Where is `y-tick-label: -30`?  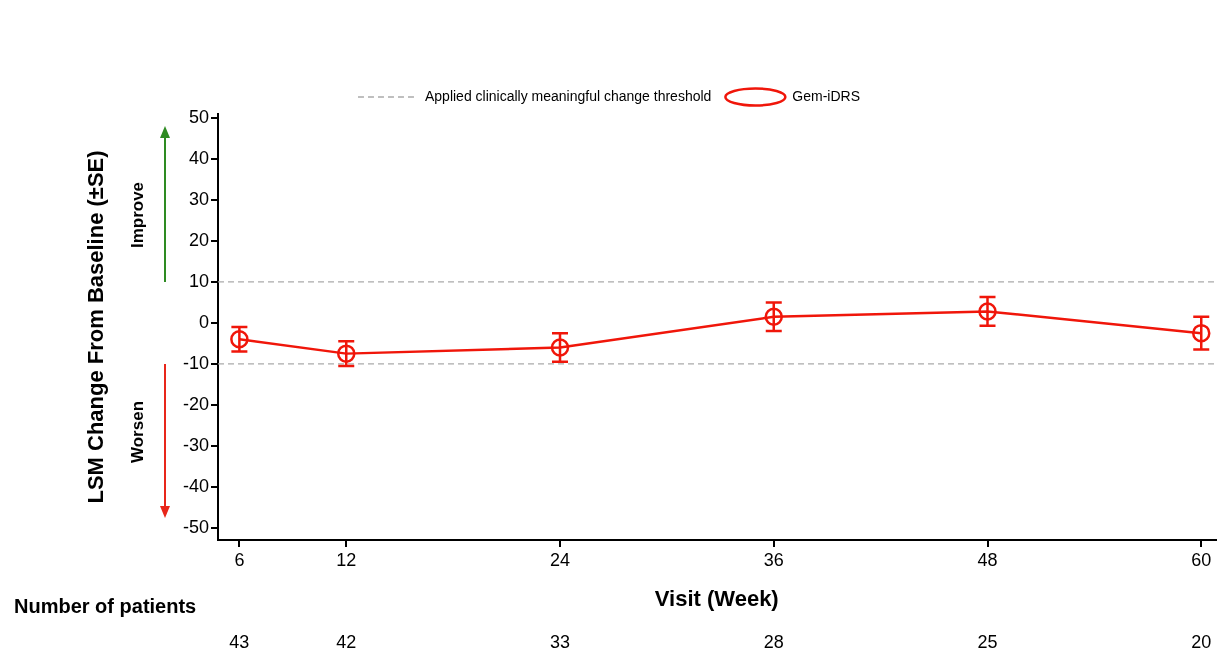 y-tick-label: -30 is located at coordinates (195, 444).